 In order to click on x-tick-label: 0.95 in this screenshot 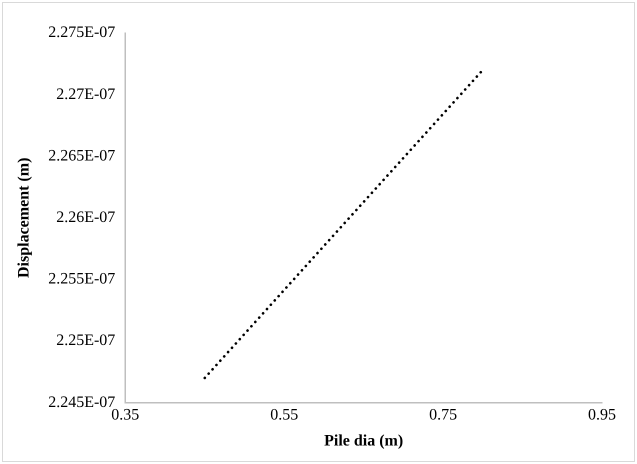, I will do `click(602, 415)`.